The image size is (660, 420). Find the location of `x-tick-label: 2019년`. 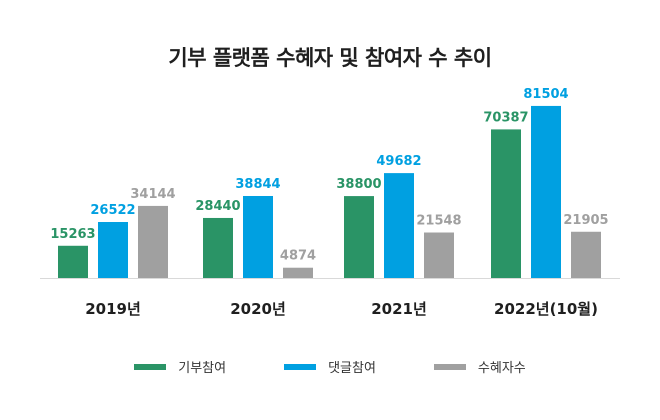

x-tick-label: 2019년 is located at coordinates (113, 309).